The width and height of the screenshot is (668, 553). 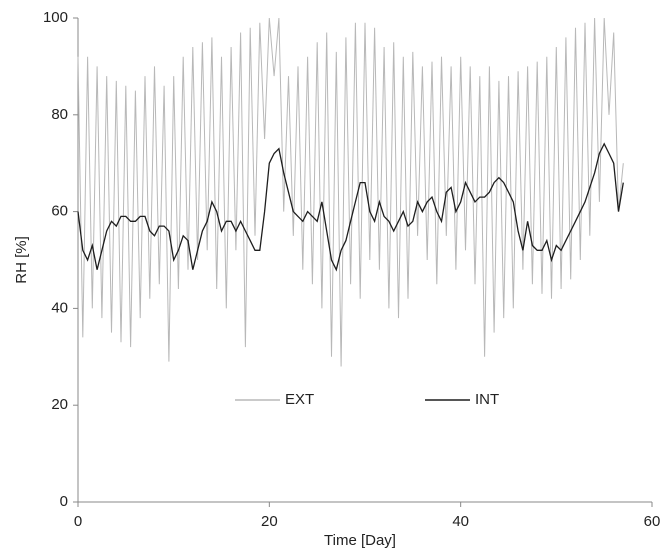 I want to click on y-tick-label: 40, so click(x=59, y=307).